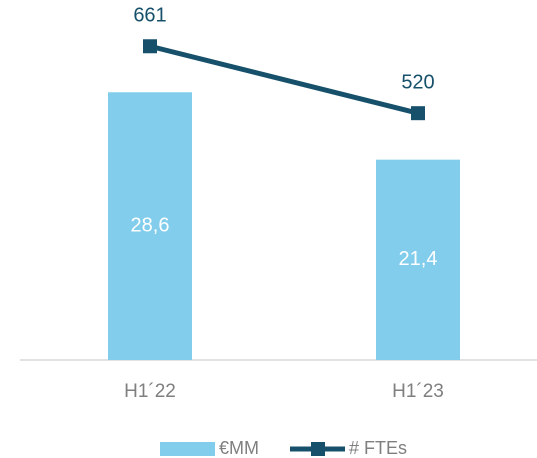  I want to click on legend-swatch, so click(187, 449).